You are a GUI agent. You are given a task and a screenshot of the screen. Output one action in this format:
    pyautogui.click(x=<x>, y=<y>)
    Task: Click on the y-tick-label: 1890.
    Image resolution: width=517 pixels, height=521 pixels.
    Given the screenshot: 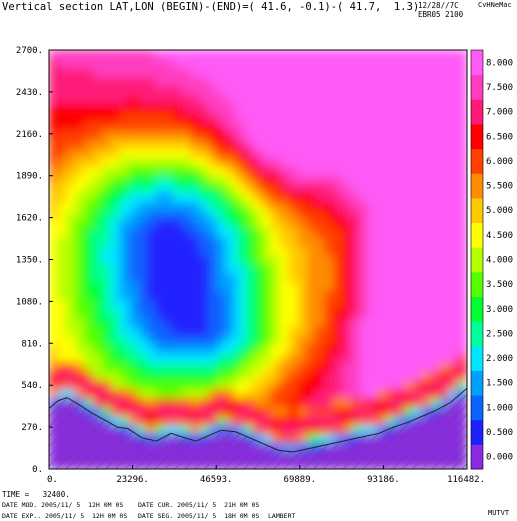 What is the action you would take?
    pyautogui.click(x=29, y=177)
    